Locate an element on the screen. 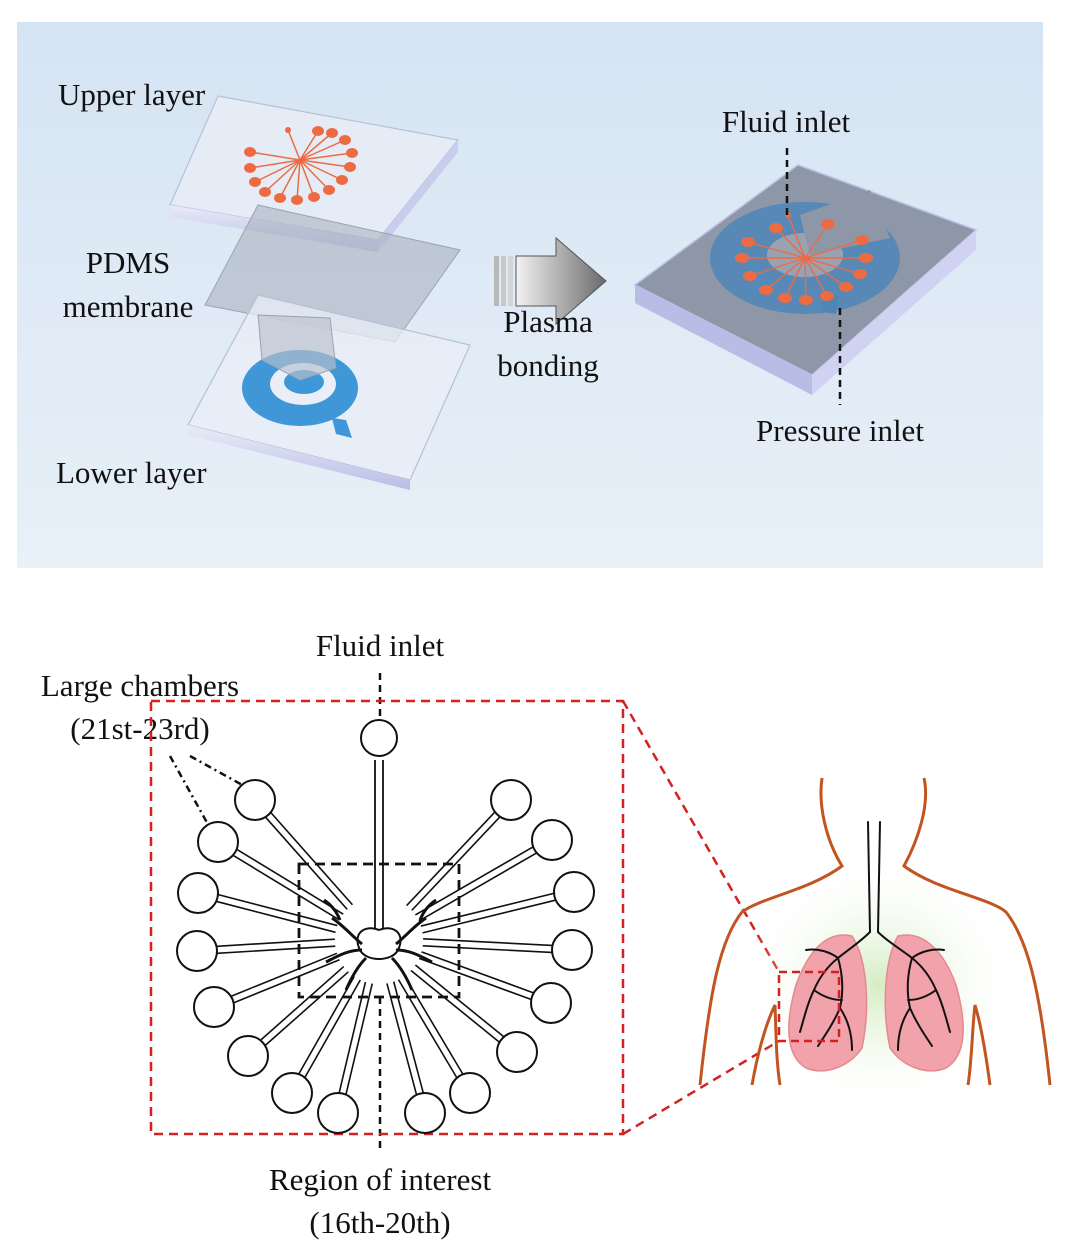 This screenshot has height=1244, width=1071. zoom-connector-bottom is located at coordinates (701, 1087).